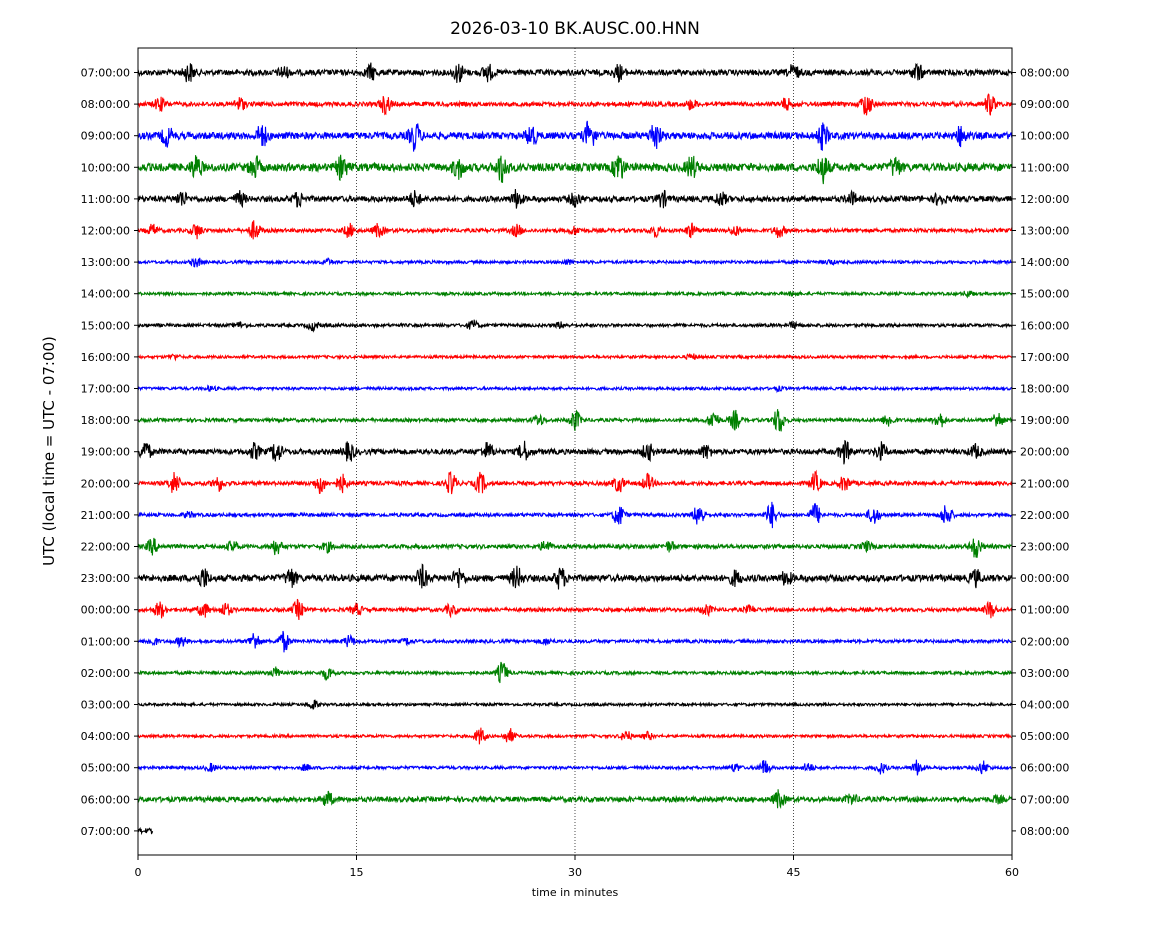 Image resolution: width=1150 pixels, height=950 pixels. I want to click on y-tick-label-local: 12:00:00, so click(1044, 199).